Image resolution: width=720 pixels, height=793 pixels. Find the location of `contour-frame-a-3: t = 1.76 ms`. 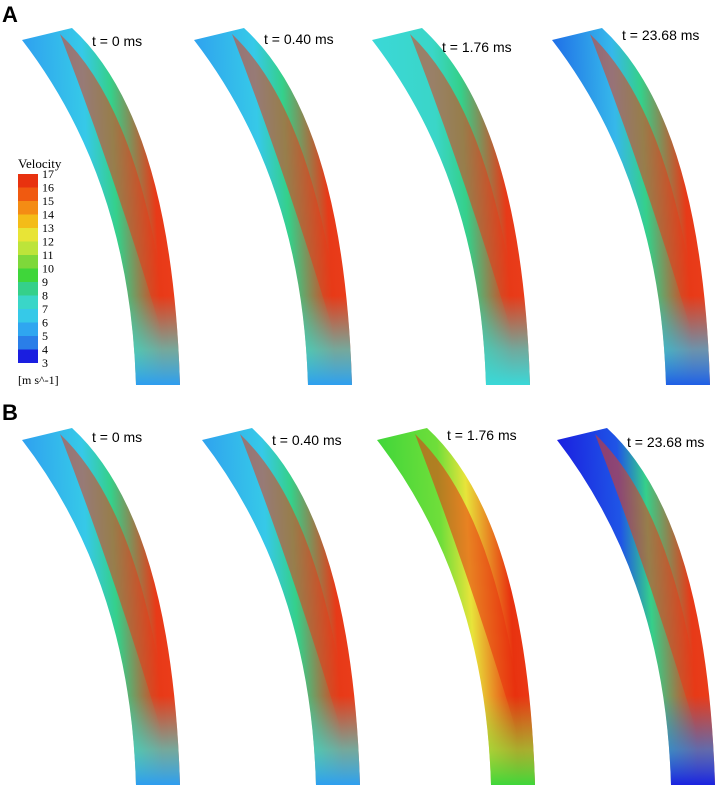

contour-frame-a-3: t = 1.76 ms is located at coordinates (451, 206).